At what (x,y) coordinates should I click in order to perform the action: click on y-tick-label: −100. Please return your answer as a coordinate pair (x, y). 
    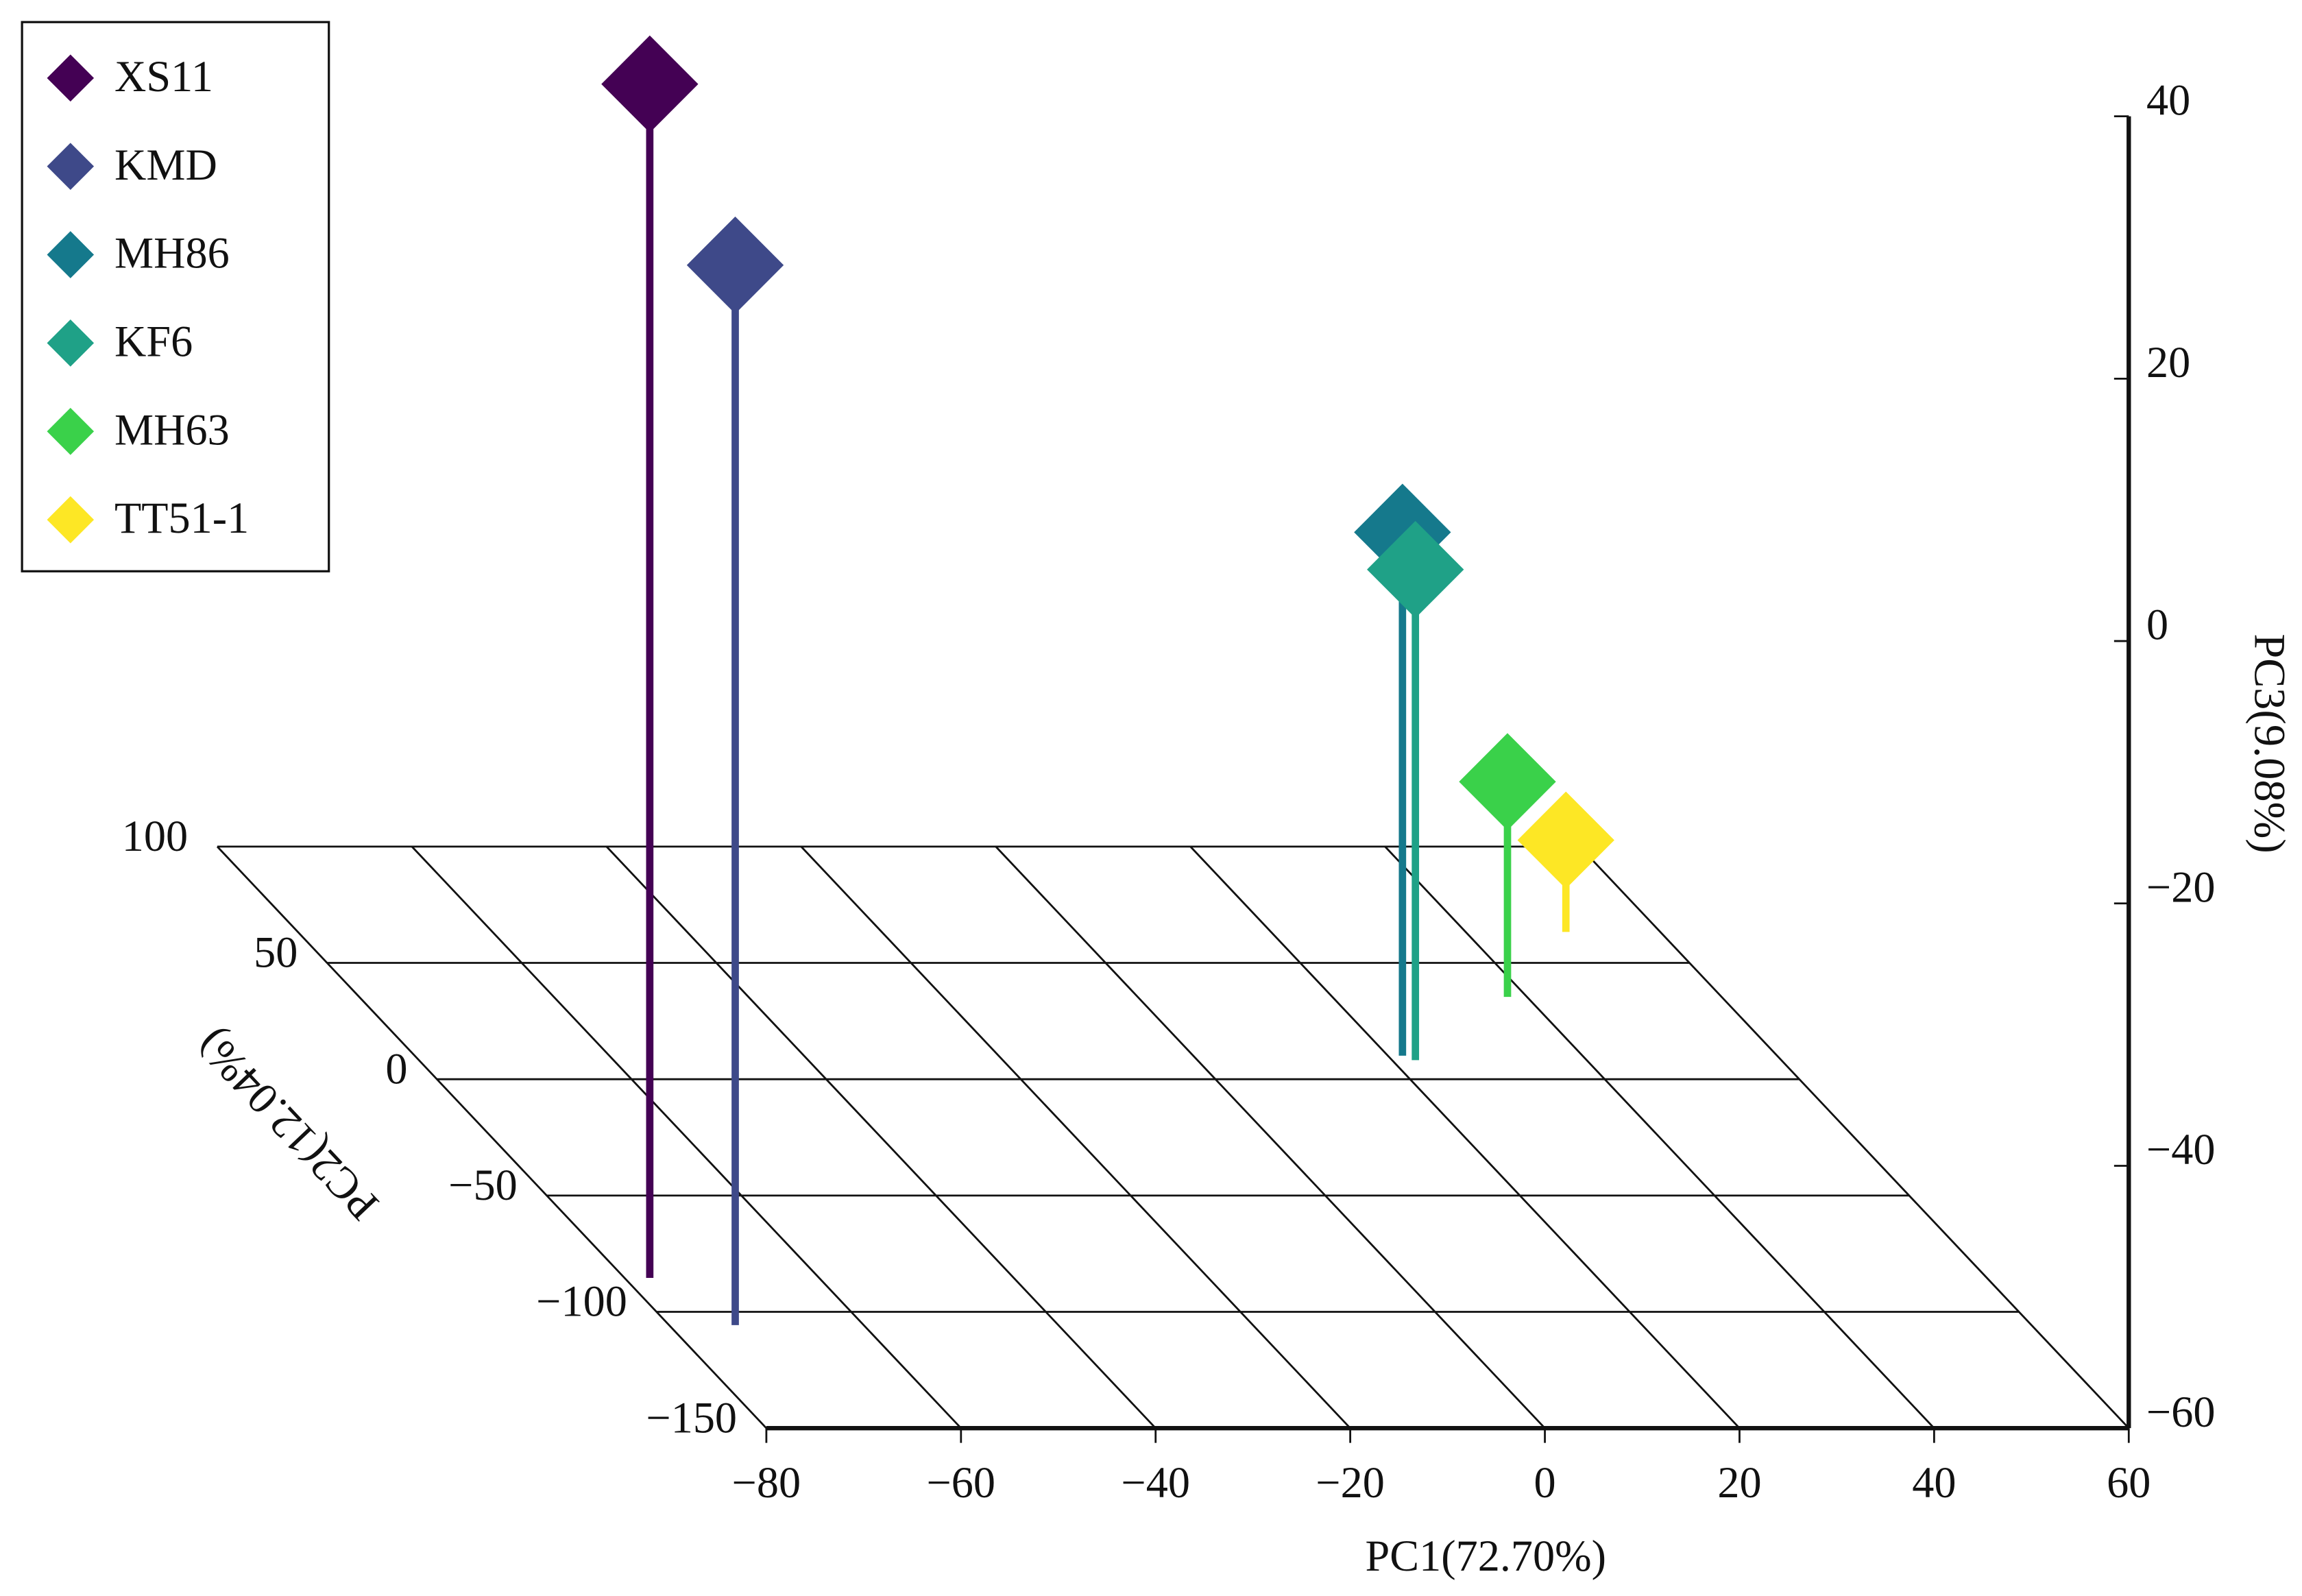
    Looking at the image, I should click on (581, 1301).